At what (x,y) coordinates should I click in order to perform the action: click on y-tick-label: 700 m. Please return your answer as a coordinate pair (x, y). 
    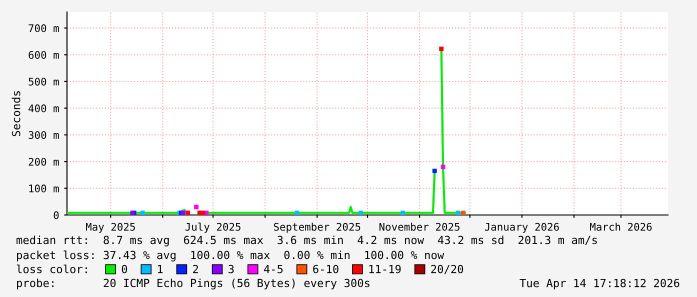
    Looking at the image, I should click on (43, 28).